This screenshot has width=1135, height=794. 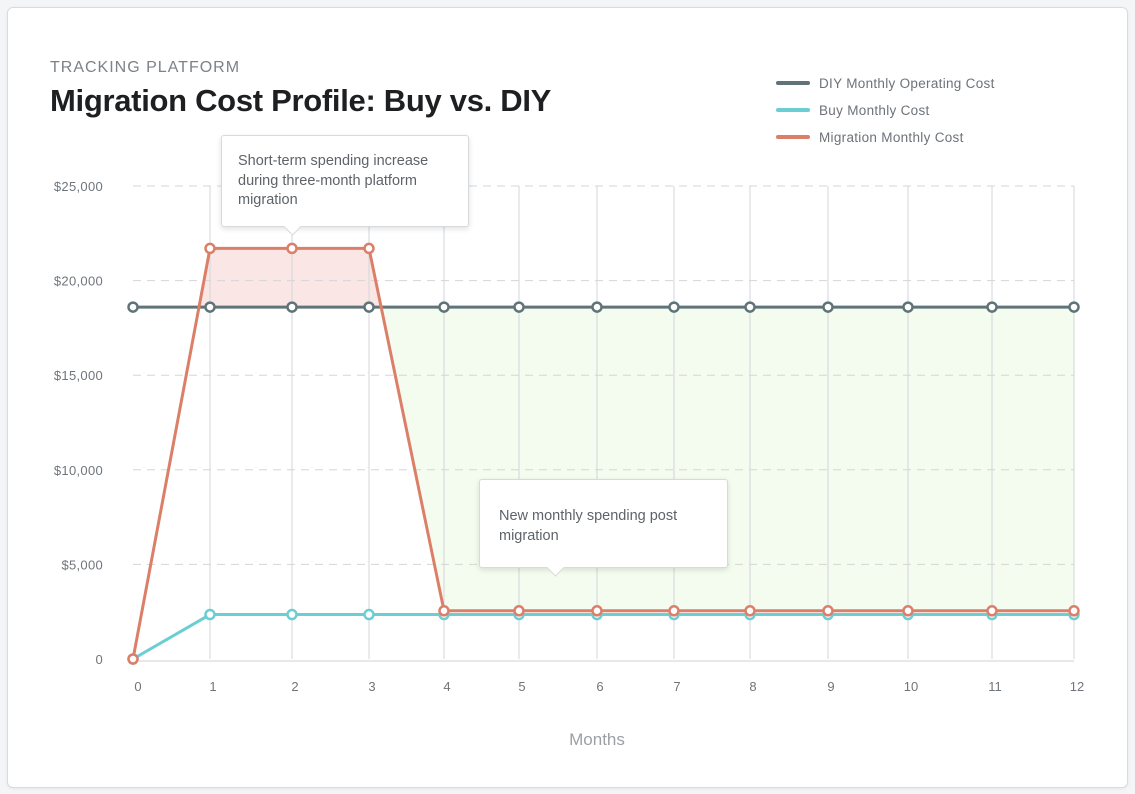 What do you see at coordinates (78, 281) in the screenshot?
I see `y-tick-label: $20,000` at bounding box center [78, 281].